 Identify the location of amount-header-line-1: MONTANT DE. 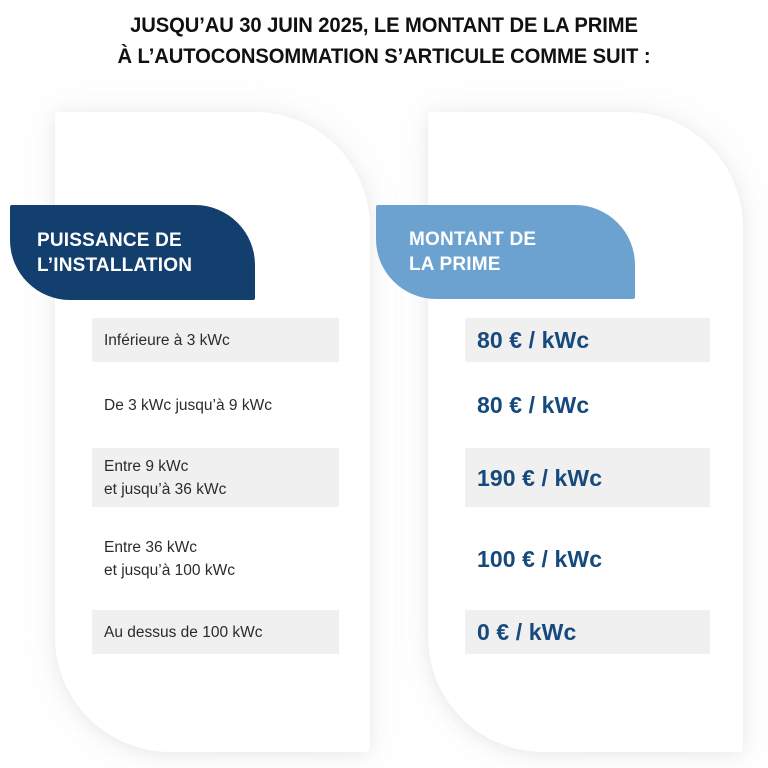
(473, 239).